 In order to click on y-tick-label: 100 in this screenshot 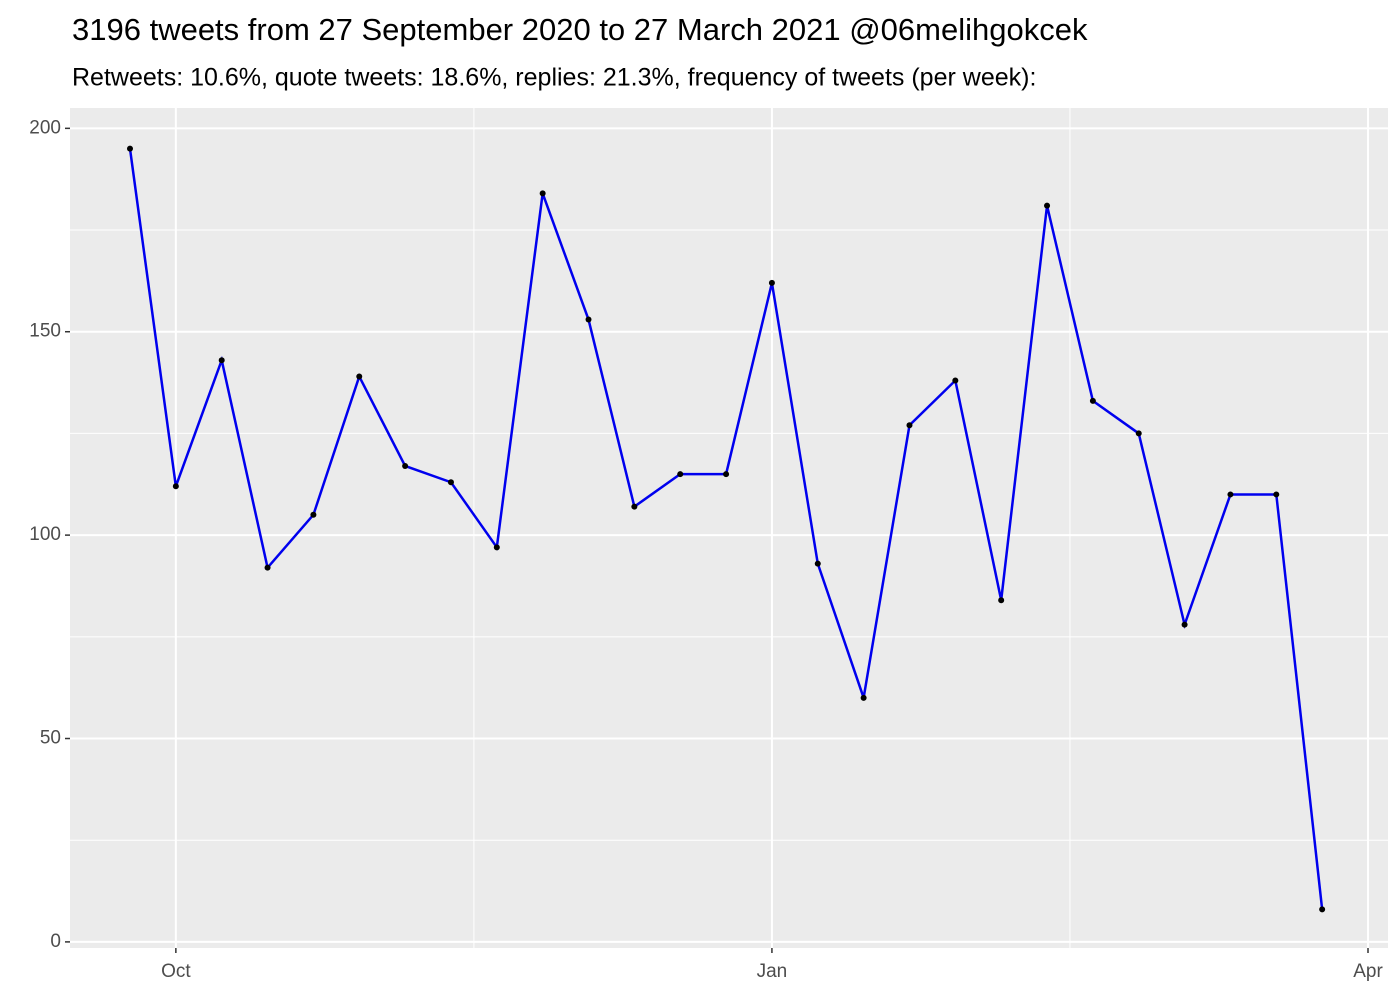, I will do `click(45, 534)`.